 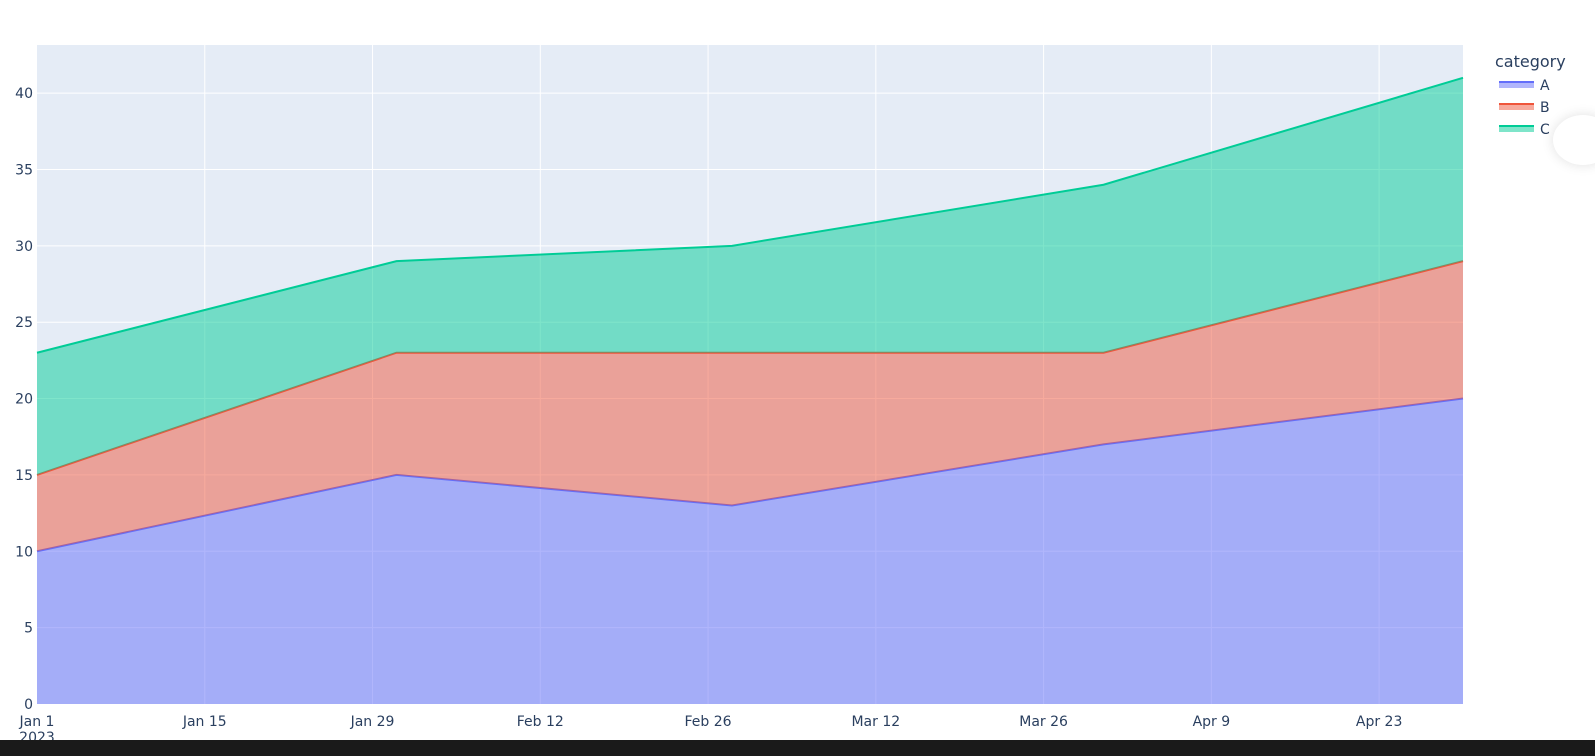 What do you see at coordinates (204, 722) in the screenshot?
I see `x-tick-label: Jan 15` at bounding box center [204, 722].